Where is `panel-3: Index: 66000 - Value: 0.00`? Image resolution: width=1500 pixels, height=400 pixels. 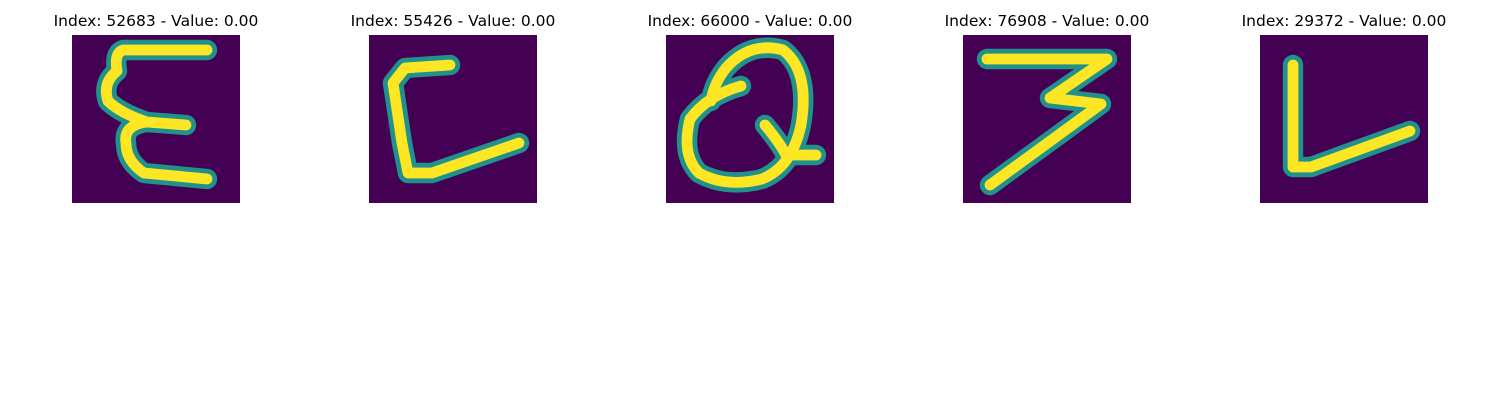 panel-3: Index: 66000 - Value: 0.00 is located at coordinates (750, 105).